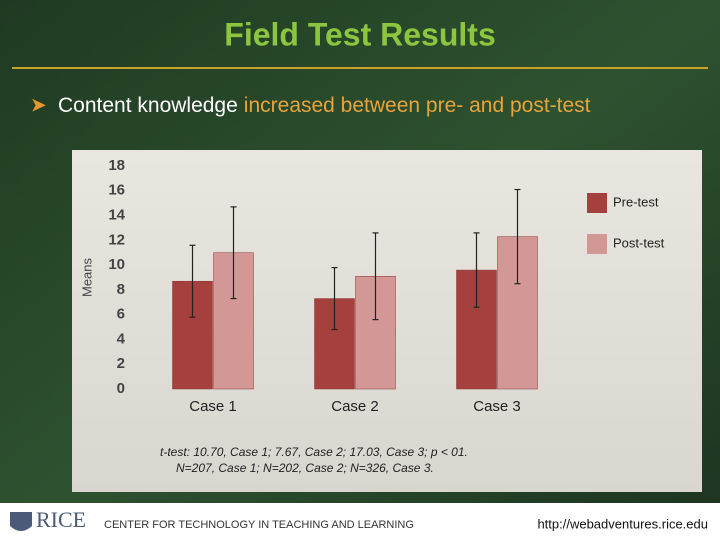 The image size is (720, 540). I want to click on y-tick-label: 4, so click(121, 338).